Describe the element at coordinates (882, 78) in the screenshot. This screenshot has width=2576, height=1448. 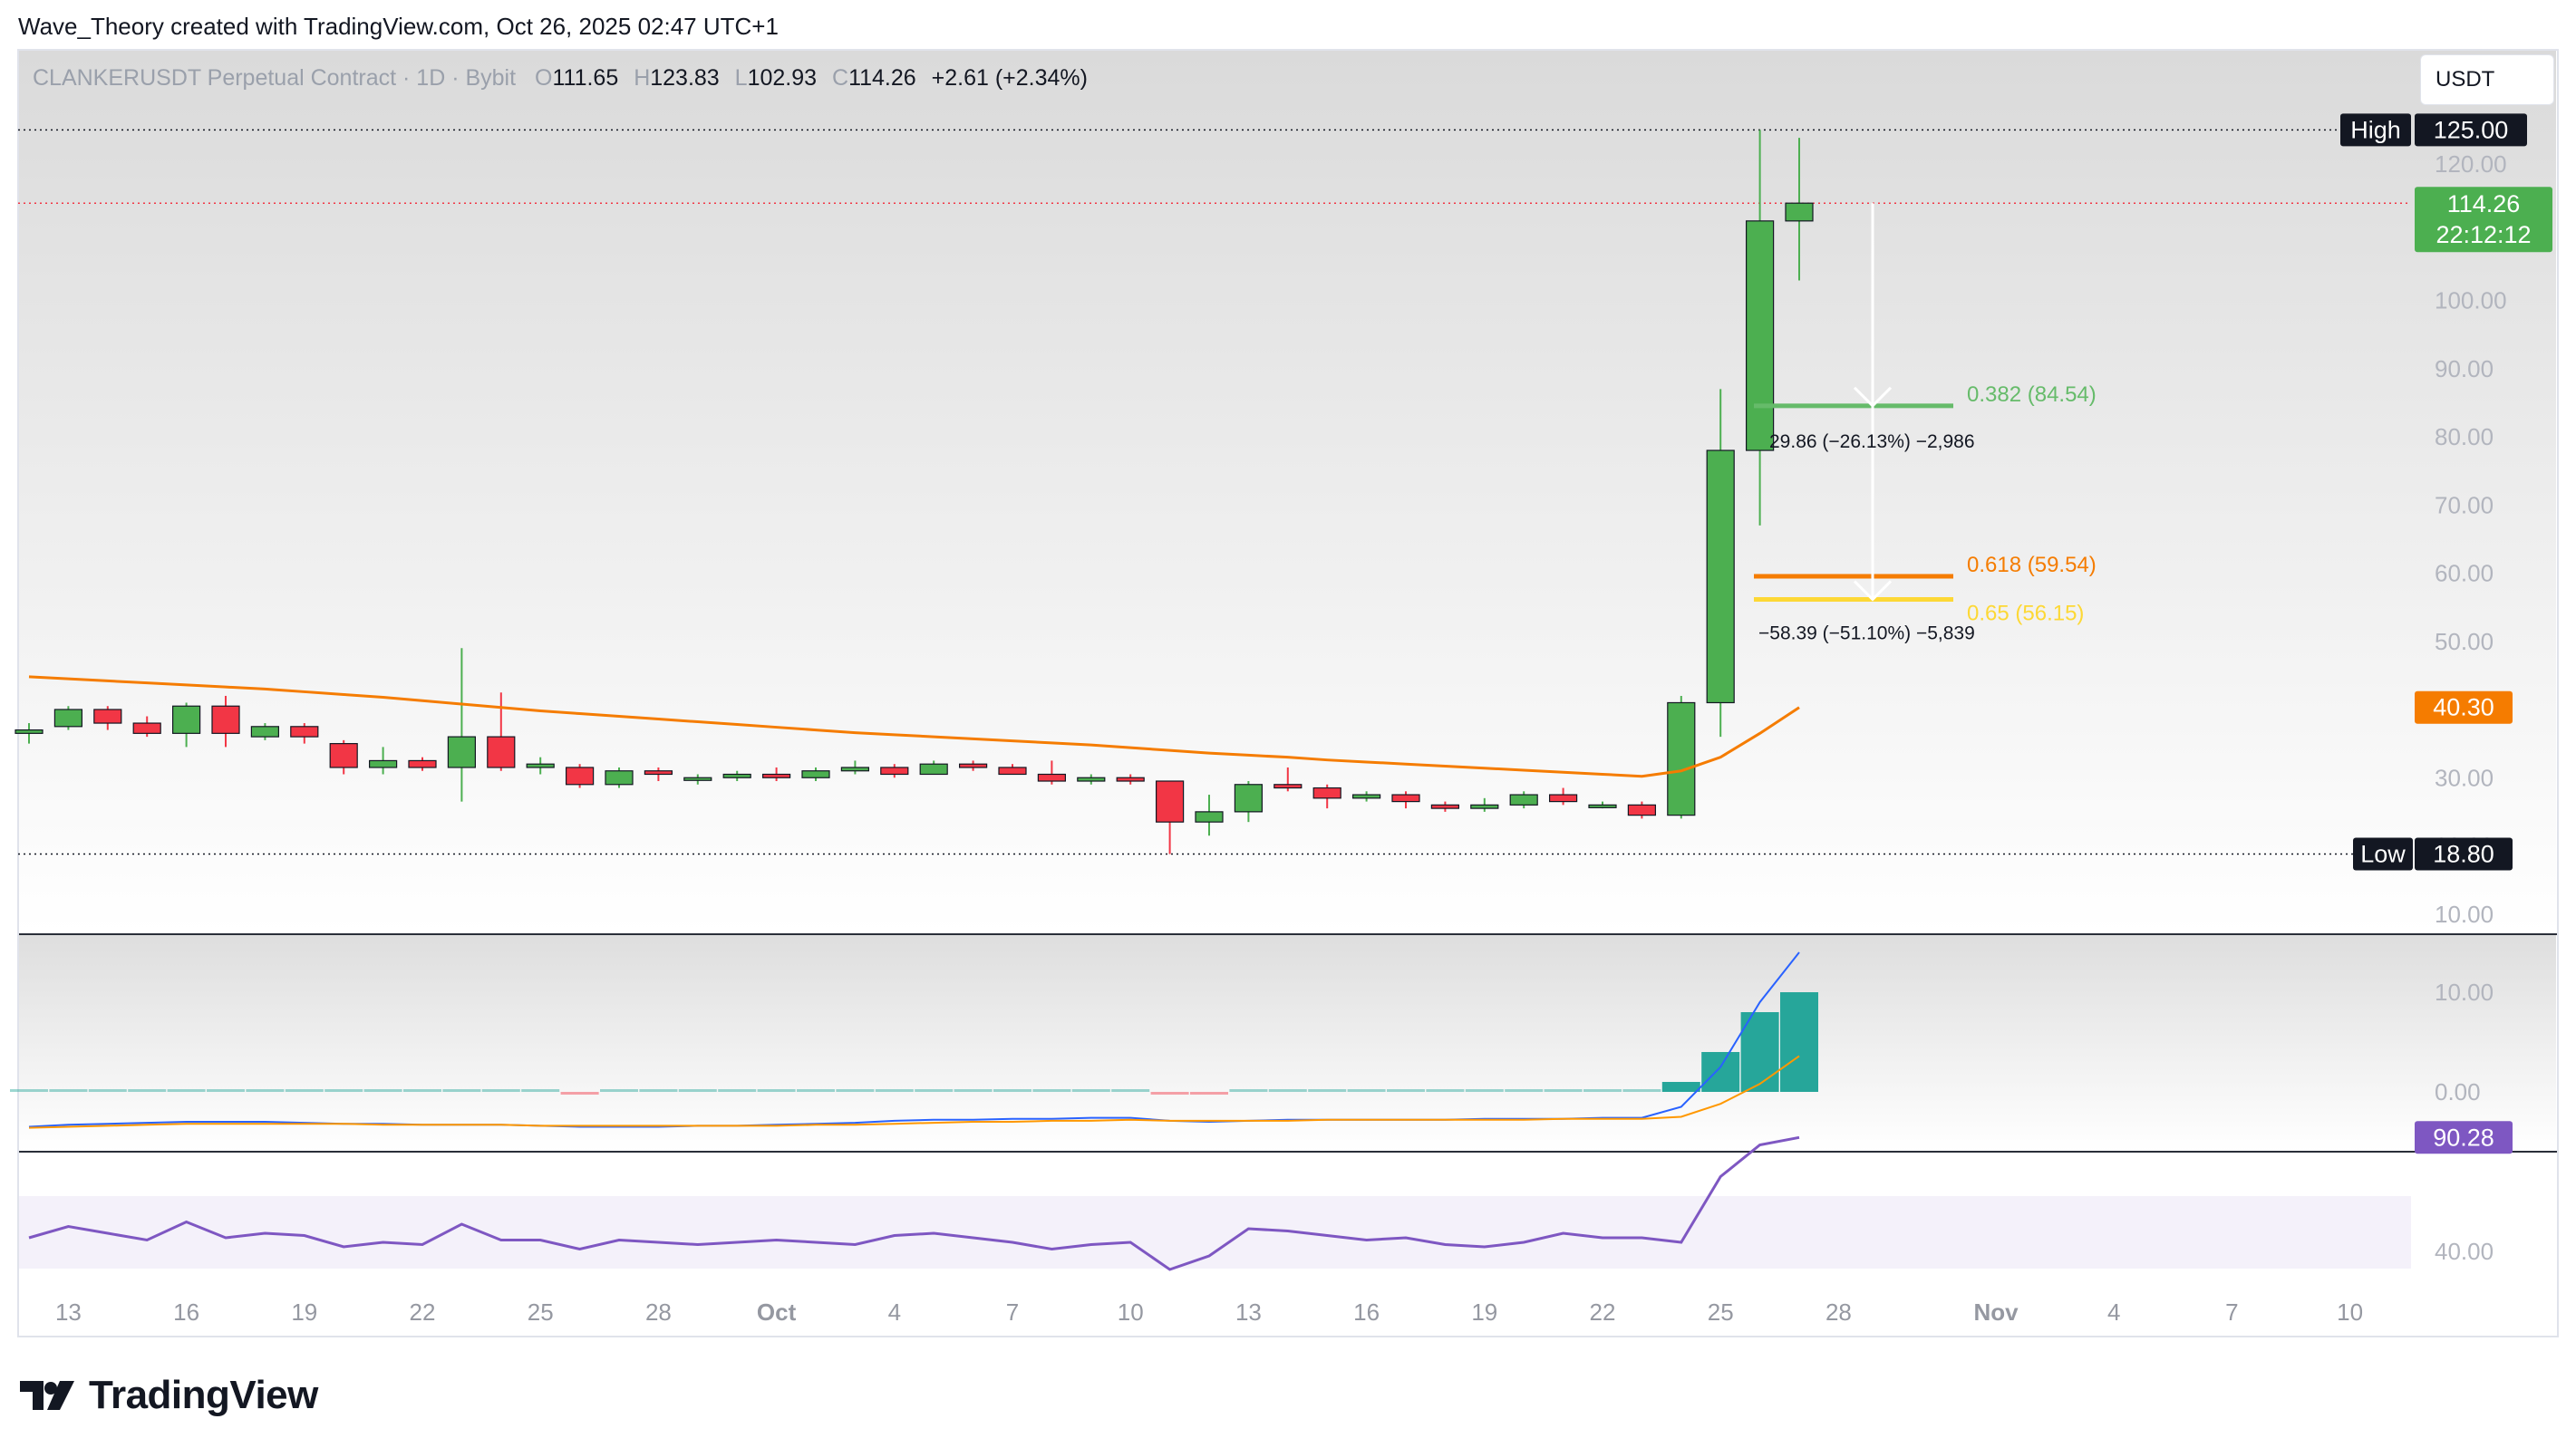
I see `close-value: 114.26` at that location.